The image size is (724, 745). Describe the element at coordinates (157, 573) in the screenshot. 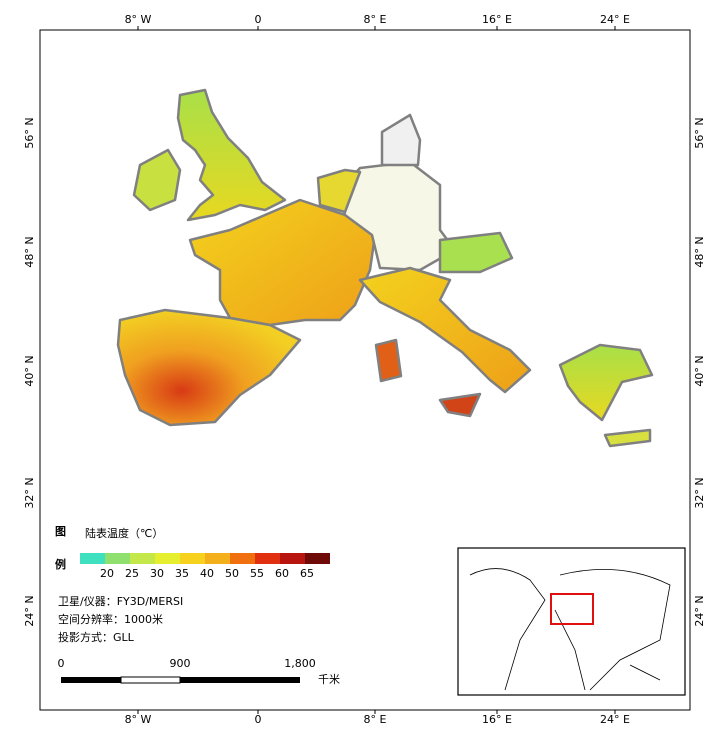

I see `legend-tick-label: 30` at that location.